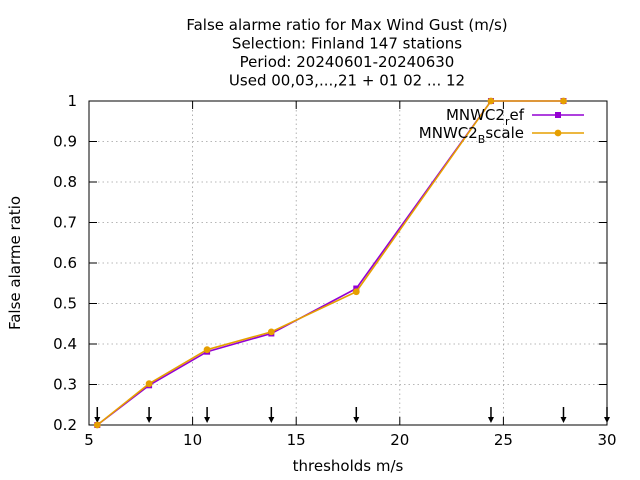 The image size is (640, 480). What do you see at coordinates (352, 415) in the screenshot?
I see `threshold-markers` at bounding box center [352, 415].